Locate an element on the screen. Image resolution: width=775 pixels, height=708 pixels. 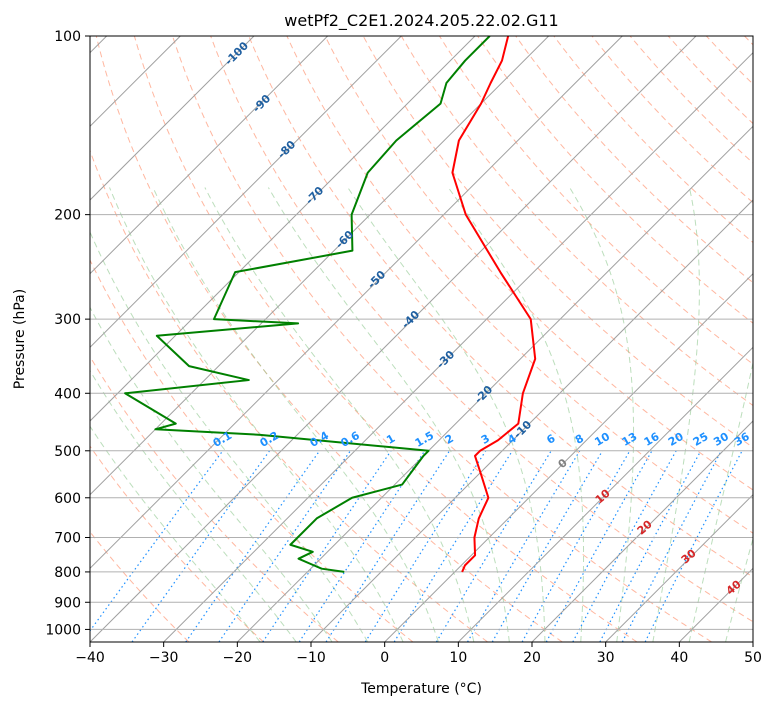
chart-title: wetPf2_C2E1.2024.205.22.02.G11 is located at coordinates (421, 21).